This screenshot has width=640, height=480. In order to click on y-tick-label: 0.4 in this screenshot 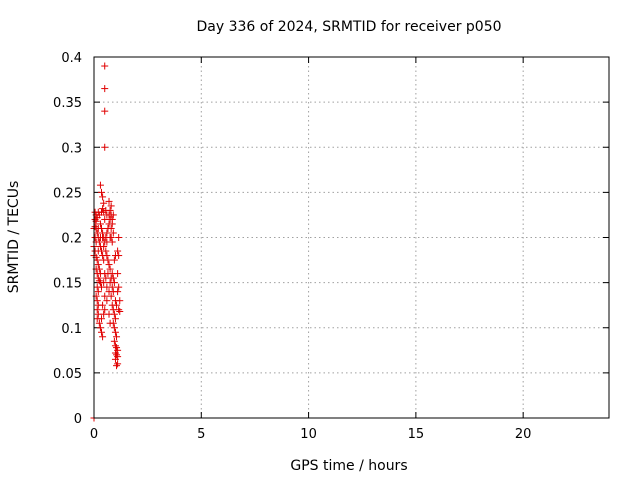, I will do `click(71, 58)`.